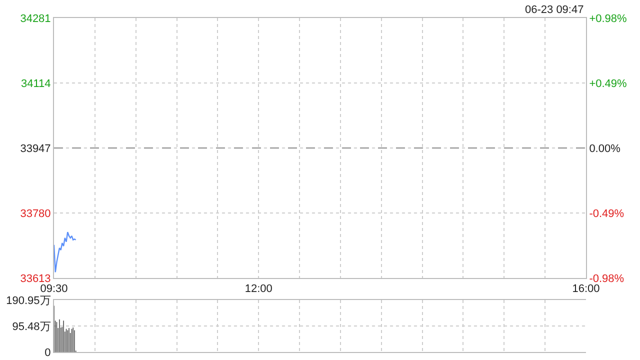 This screenshot has width=640, height=360. Describe the element at coordinates (608, 84) in the screenshot. I see `y2-tick-label: +0.49%` at that location.